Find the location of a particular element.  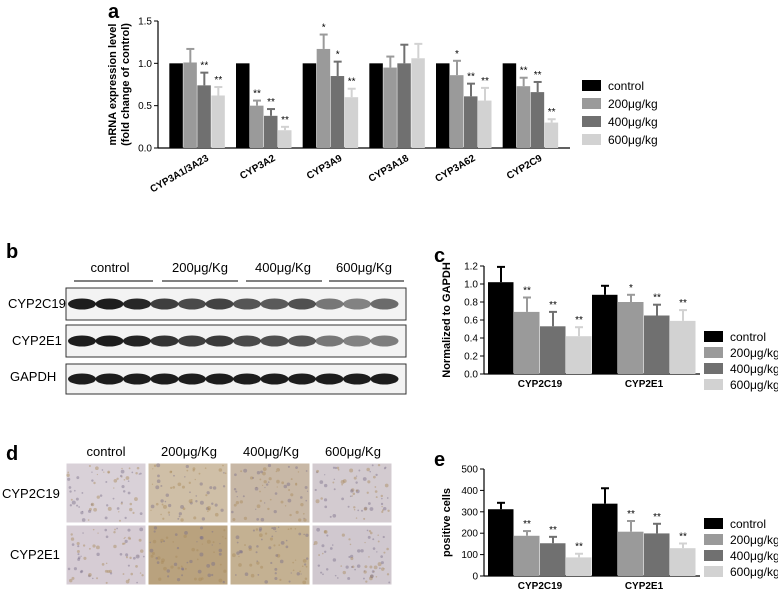

category-label: CYP3A2 is located at coordinates (258, 167).